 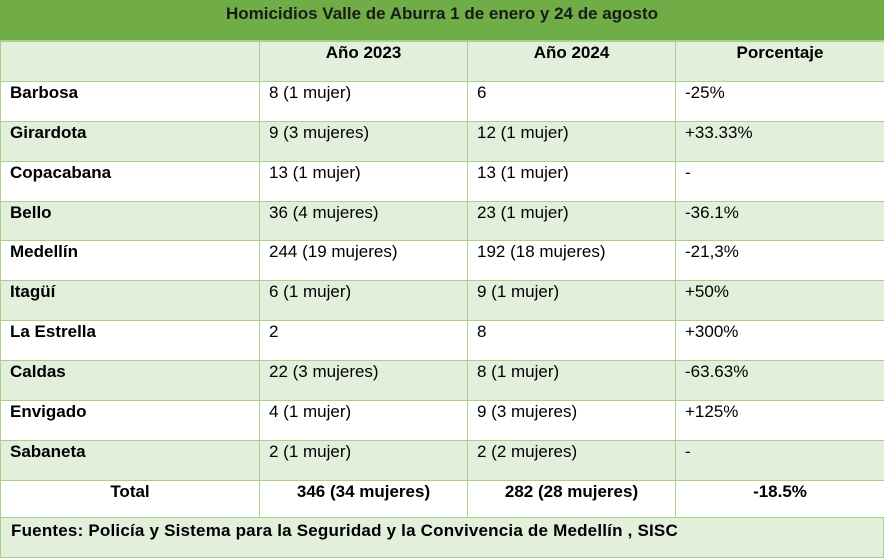 I want to click on cell-2024: 9 (1 mujer), so click(x=571, y=301).